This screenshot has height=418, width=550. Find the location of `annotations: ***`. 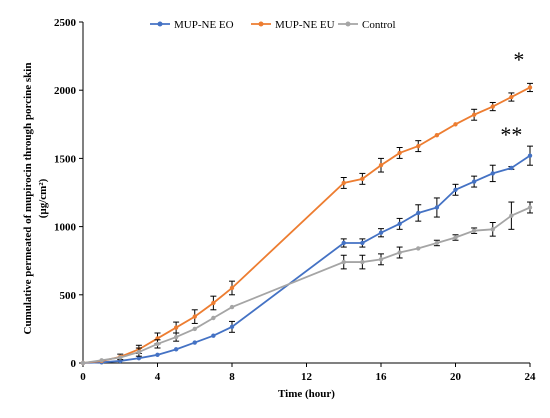

annotations: *** is located at coordinates (512, 97).